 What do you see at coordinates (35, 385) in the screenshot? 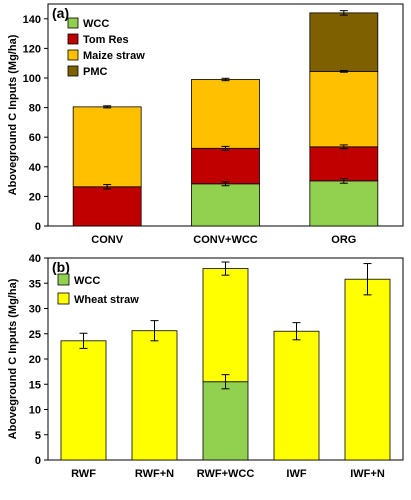
I see `y-tick-label: 15` at bounding box center [35, 385].